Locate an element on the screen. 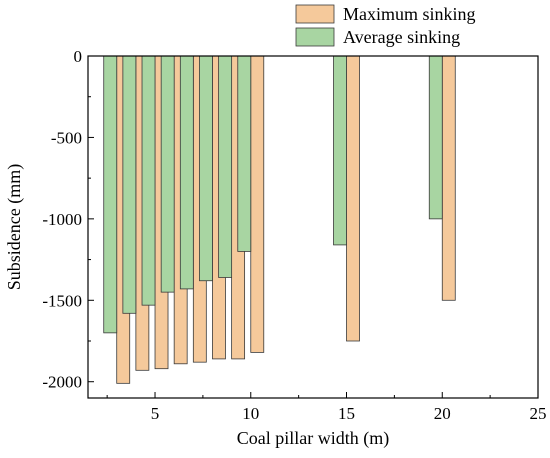 This screenshot has height=458, width=550. y-tick-label: 0 is located at coordinates (78, 56).